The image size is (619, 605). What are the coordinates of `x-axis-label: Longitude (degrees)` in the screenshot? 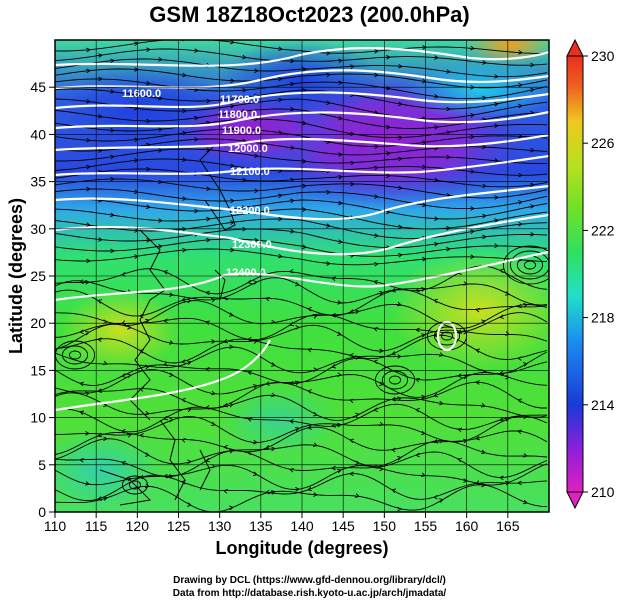 It's located at (301, 548).